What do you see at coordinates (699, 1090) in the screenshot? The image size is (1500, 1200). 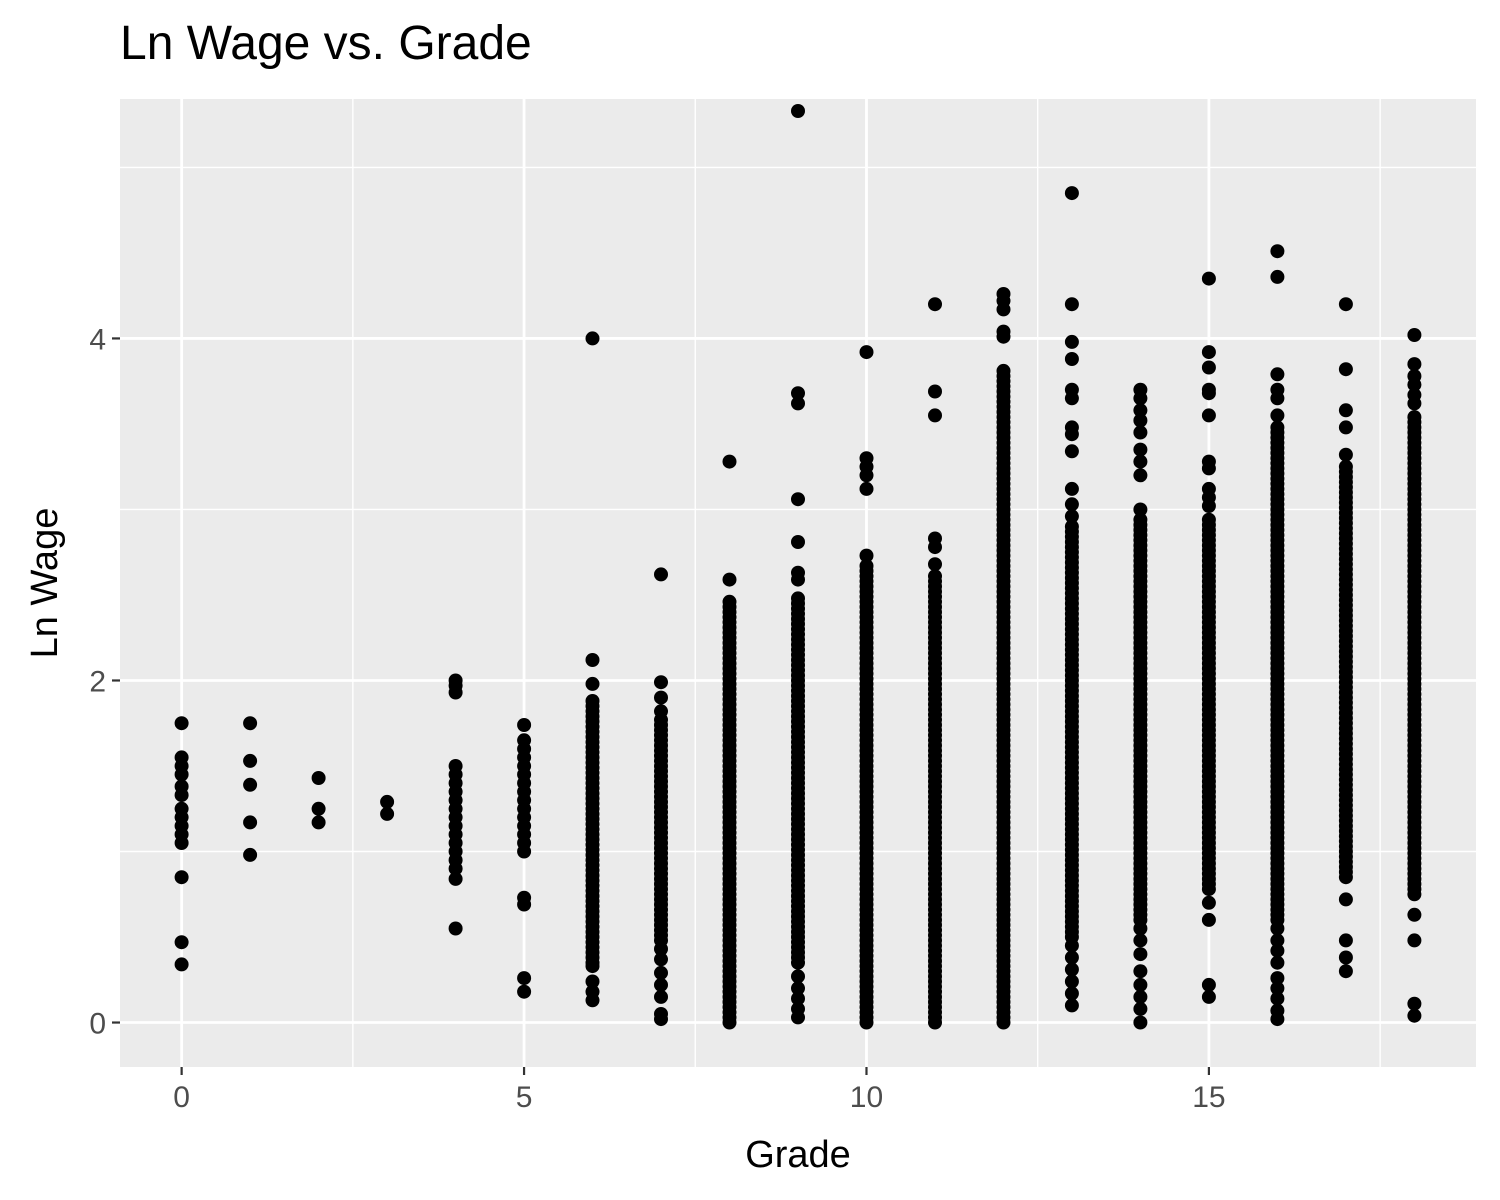 I see `x-axis: 0 5 10 15` at bounding box center [699, 1090].